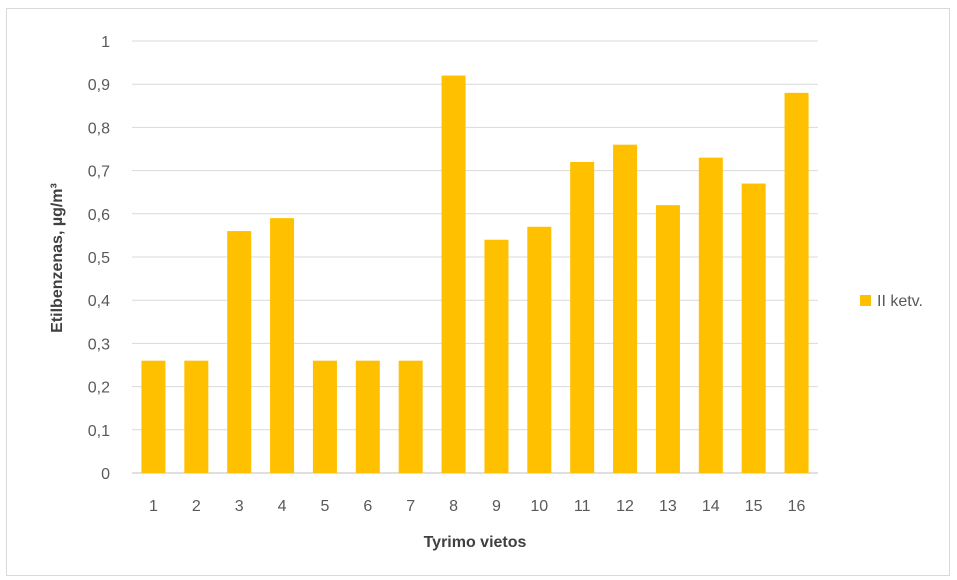 Image resolution: width=957 pixels, height=580 pixels. What do you see at coordinates (153, 506) in the screenshot?
I see `x-tick-label: 1` at bounding box center [153, 506].